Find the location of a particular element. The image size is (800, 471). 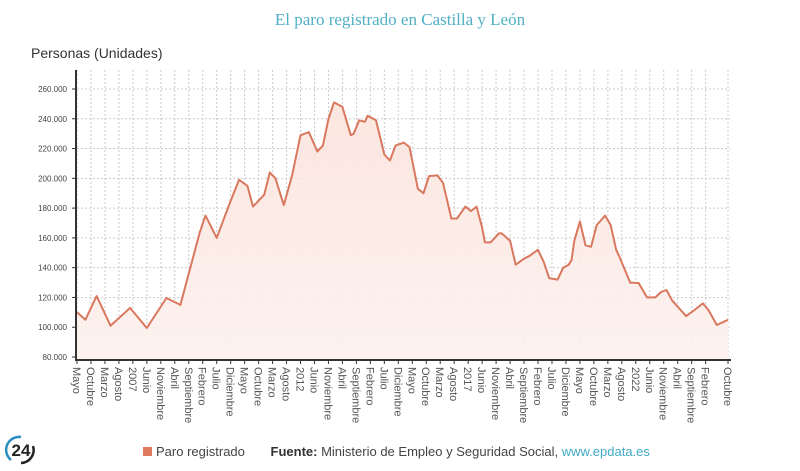

source-link: www.epdata.es is located at coordinates (606, 451).